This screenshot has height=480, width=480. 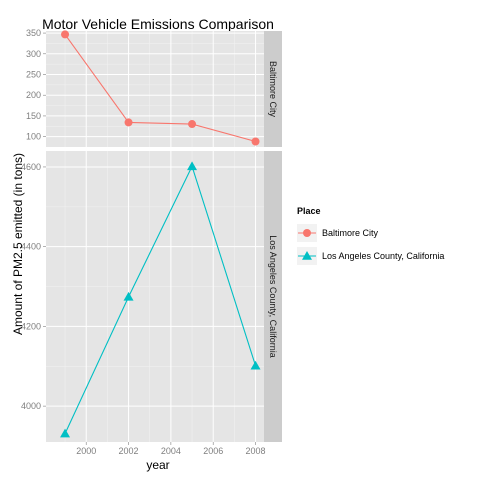 What do you see at coordinates (158, 24) in the screenshot?
I see `chart-title: Motor Vehicle Emissions Comparison` at bounding box center [158, 24].